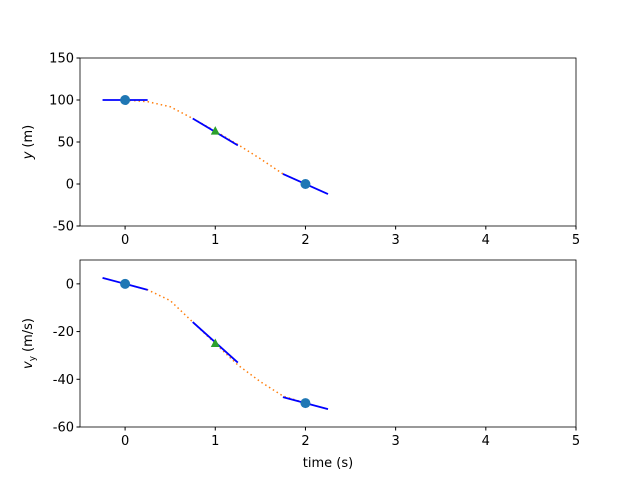  I want to click on y-tick-label: -40, so click(63, 380).